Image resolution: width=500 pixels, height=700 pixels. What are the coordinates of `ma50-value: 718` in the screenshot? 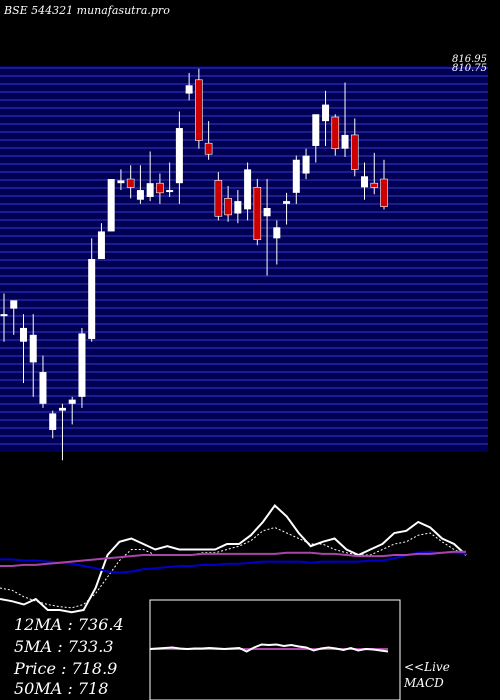 It's located at (93, 688).